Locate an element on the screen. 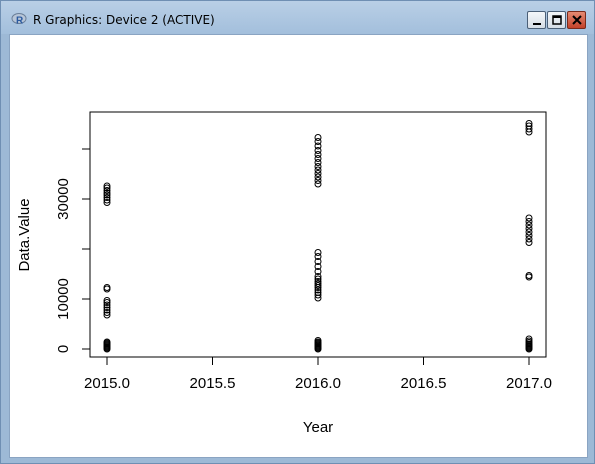 The image size is (595, 464). y-axis: 0 10000 30000 is located at coordinates (73, 250).